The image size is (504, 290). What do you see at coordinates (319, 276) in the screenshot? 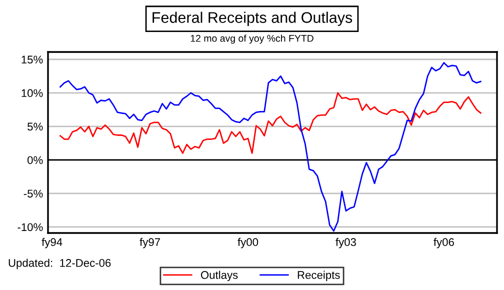
I see `legend-label: Receipts` at bounding box center [319, 276].